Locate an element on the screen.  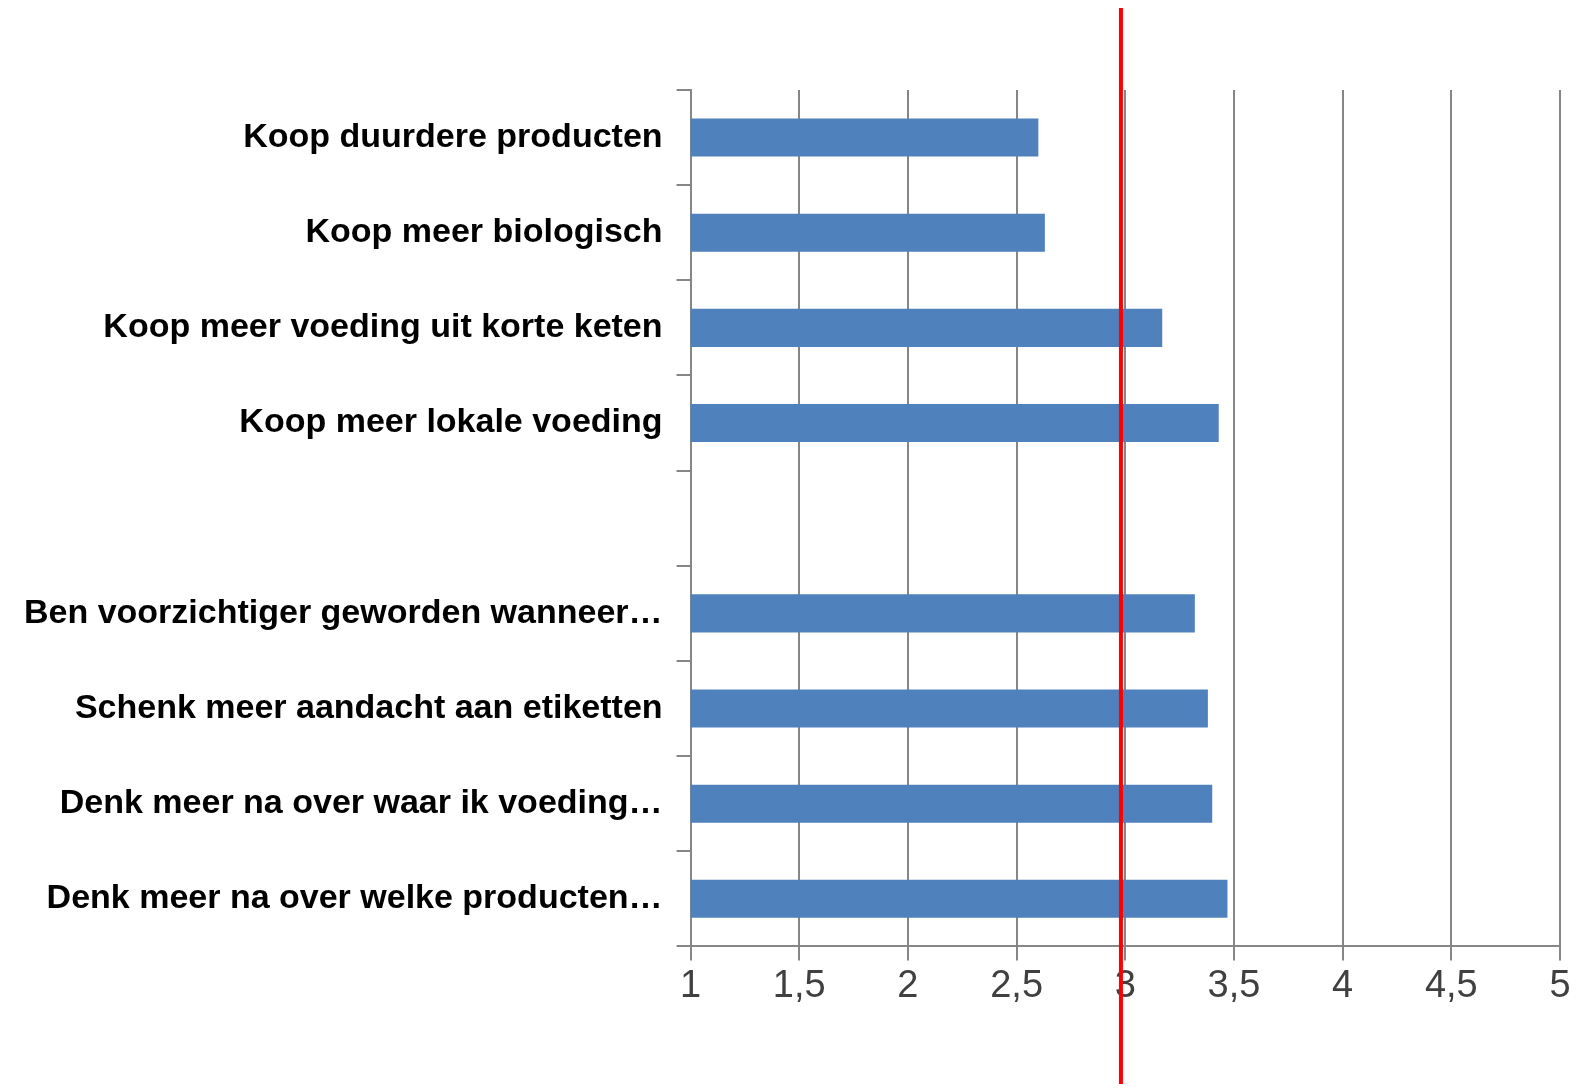
y-tick-label: Koop meer voeding uit korte keten is located at coordinates (383, 325).